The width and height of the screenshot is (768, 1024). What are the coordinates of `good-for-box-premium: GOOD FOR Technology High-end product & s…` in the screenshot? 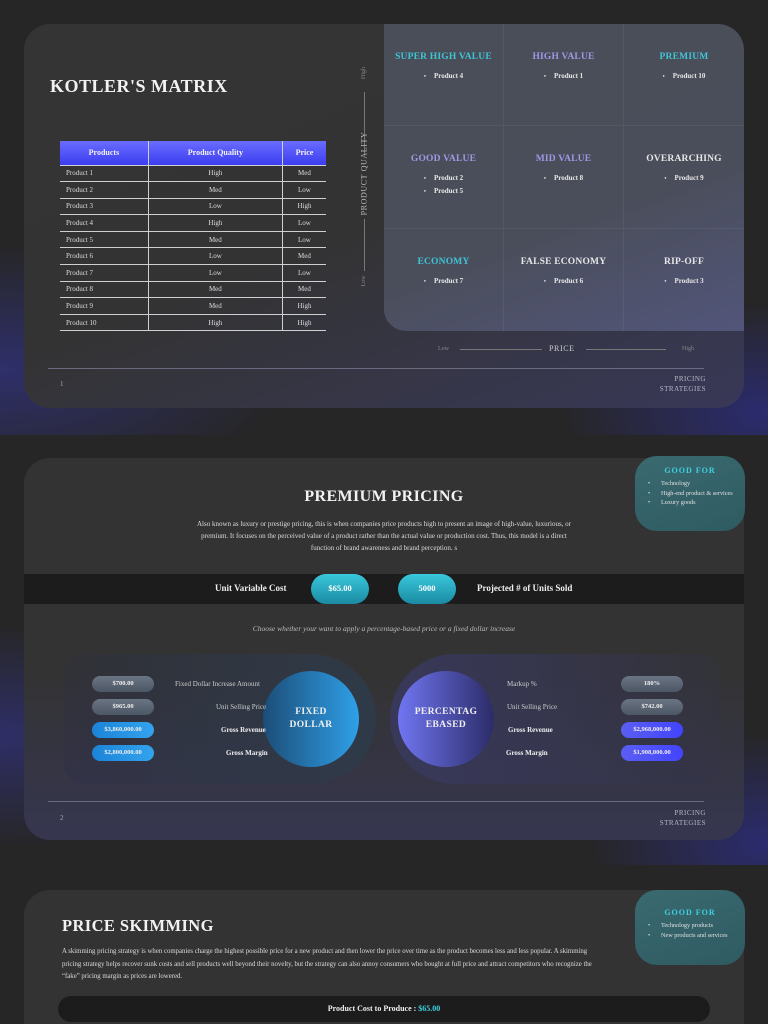 It's located at (690, 493).